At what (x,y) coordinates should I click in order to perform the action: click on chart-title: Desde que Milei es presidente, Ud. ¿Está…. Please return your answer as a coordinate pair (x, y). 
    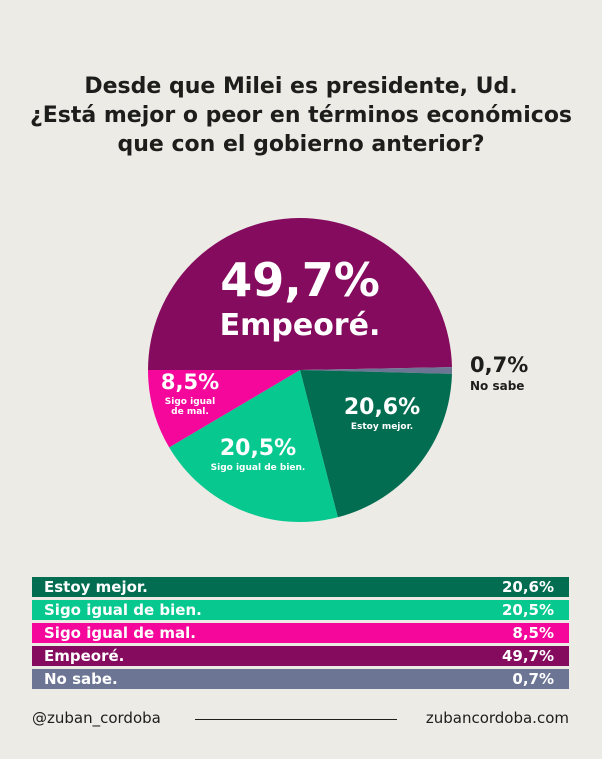
    Looking at the image, I should click on (301, 115).